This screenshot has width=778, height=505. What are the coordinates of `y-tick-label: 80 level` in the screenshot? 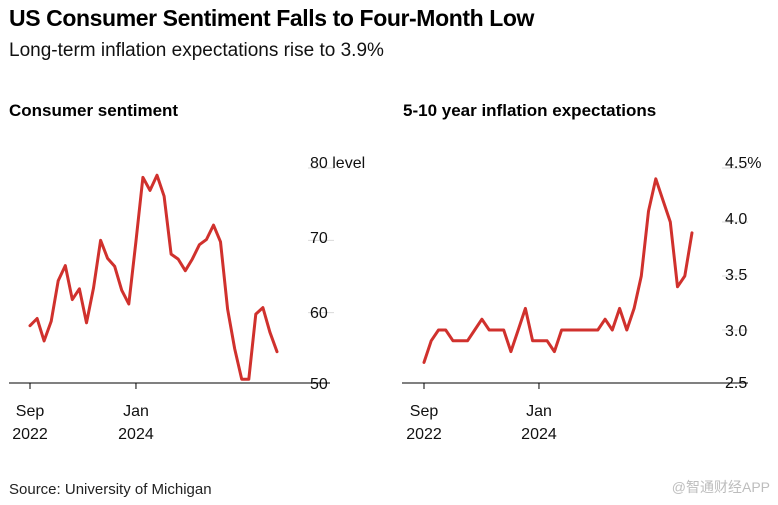 It's located at (337, 163).